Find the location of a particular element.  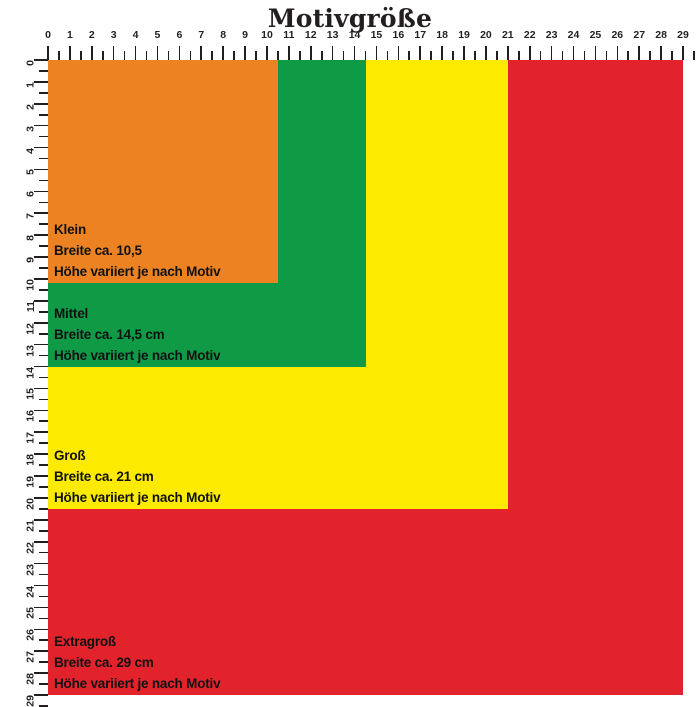

ruler-label-v-12: 12 is located at coordinates (30, 328).